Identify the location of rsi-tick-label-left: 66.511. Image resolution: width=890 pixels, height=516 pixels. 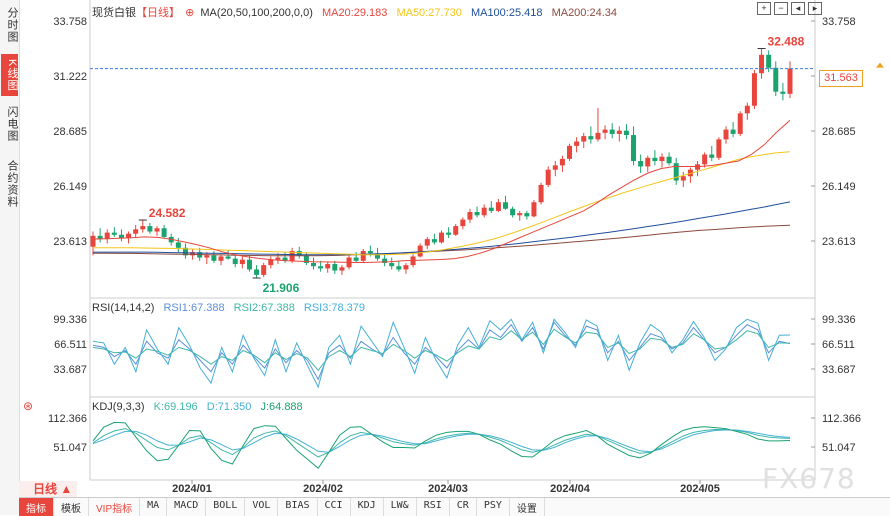
(70, 345).